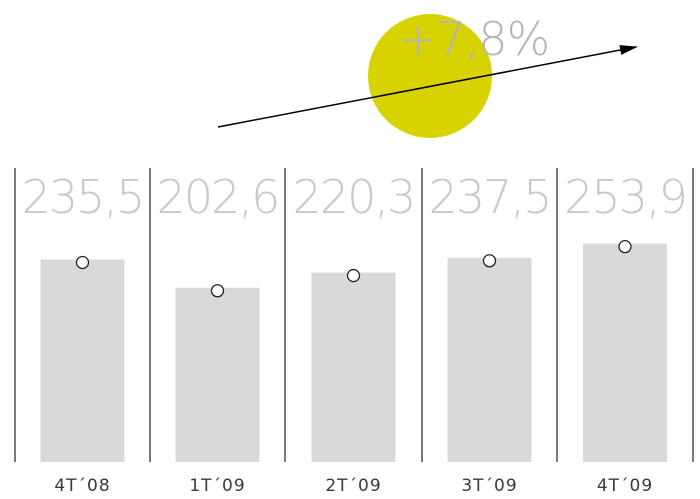  What do you see at coordinates (217, 486) in the screenshot?
I see `category-label: 1T´09` at bounding box center [217, 486].